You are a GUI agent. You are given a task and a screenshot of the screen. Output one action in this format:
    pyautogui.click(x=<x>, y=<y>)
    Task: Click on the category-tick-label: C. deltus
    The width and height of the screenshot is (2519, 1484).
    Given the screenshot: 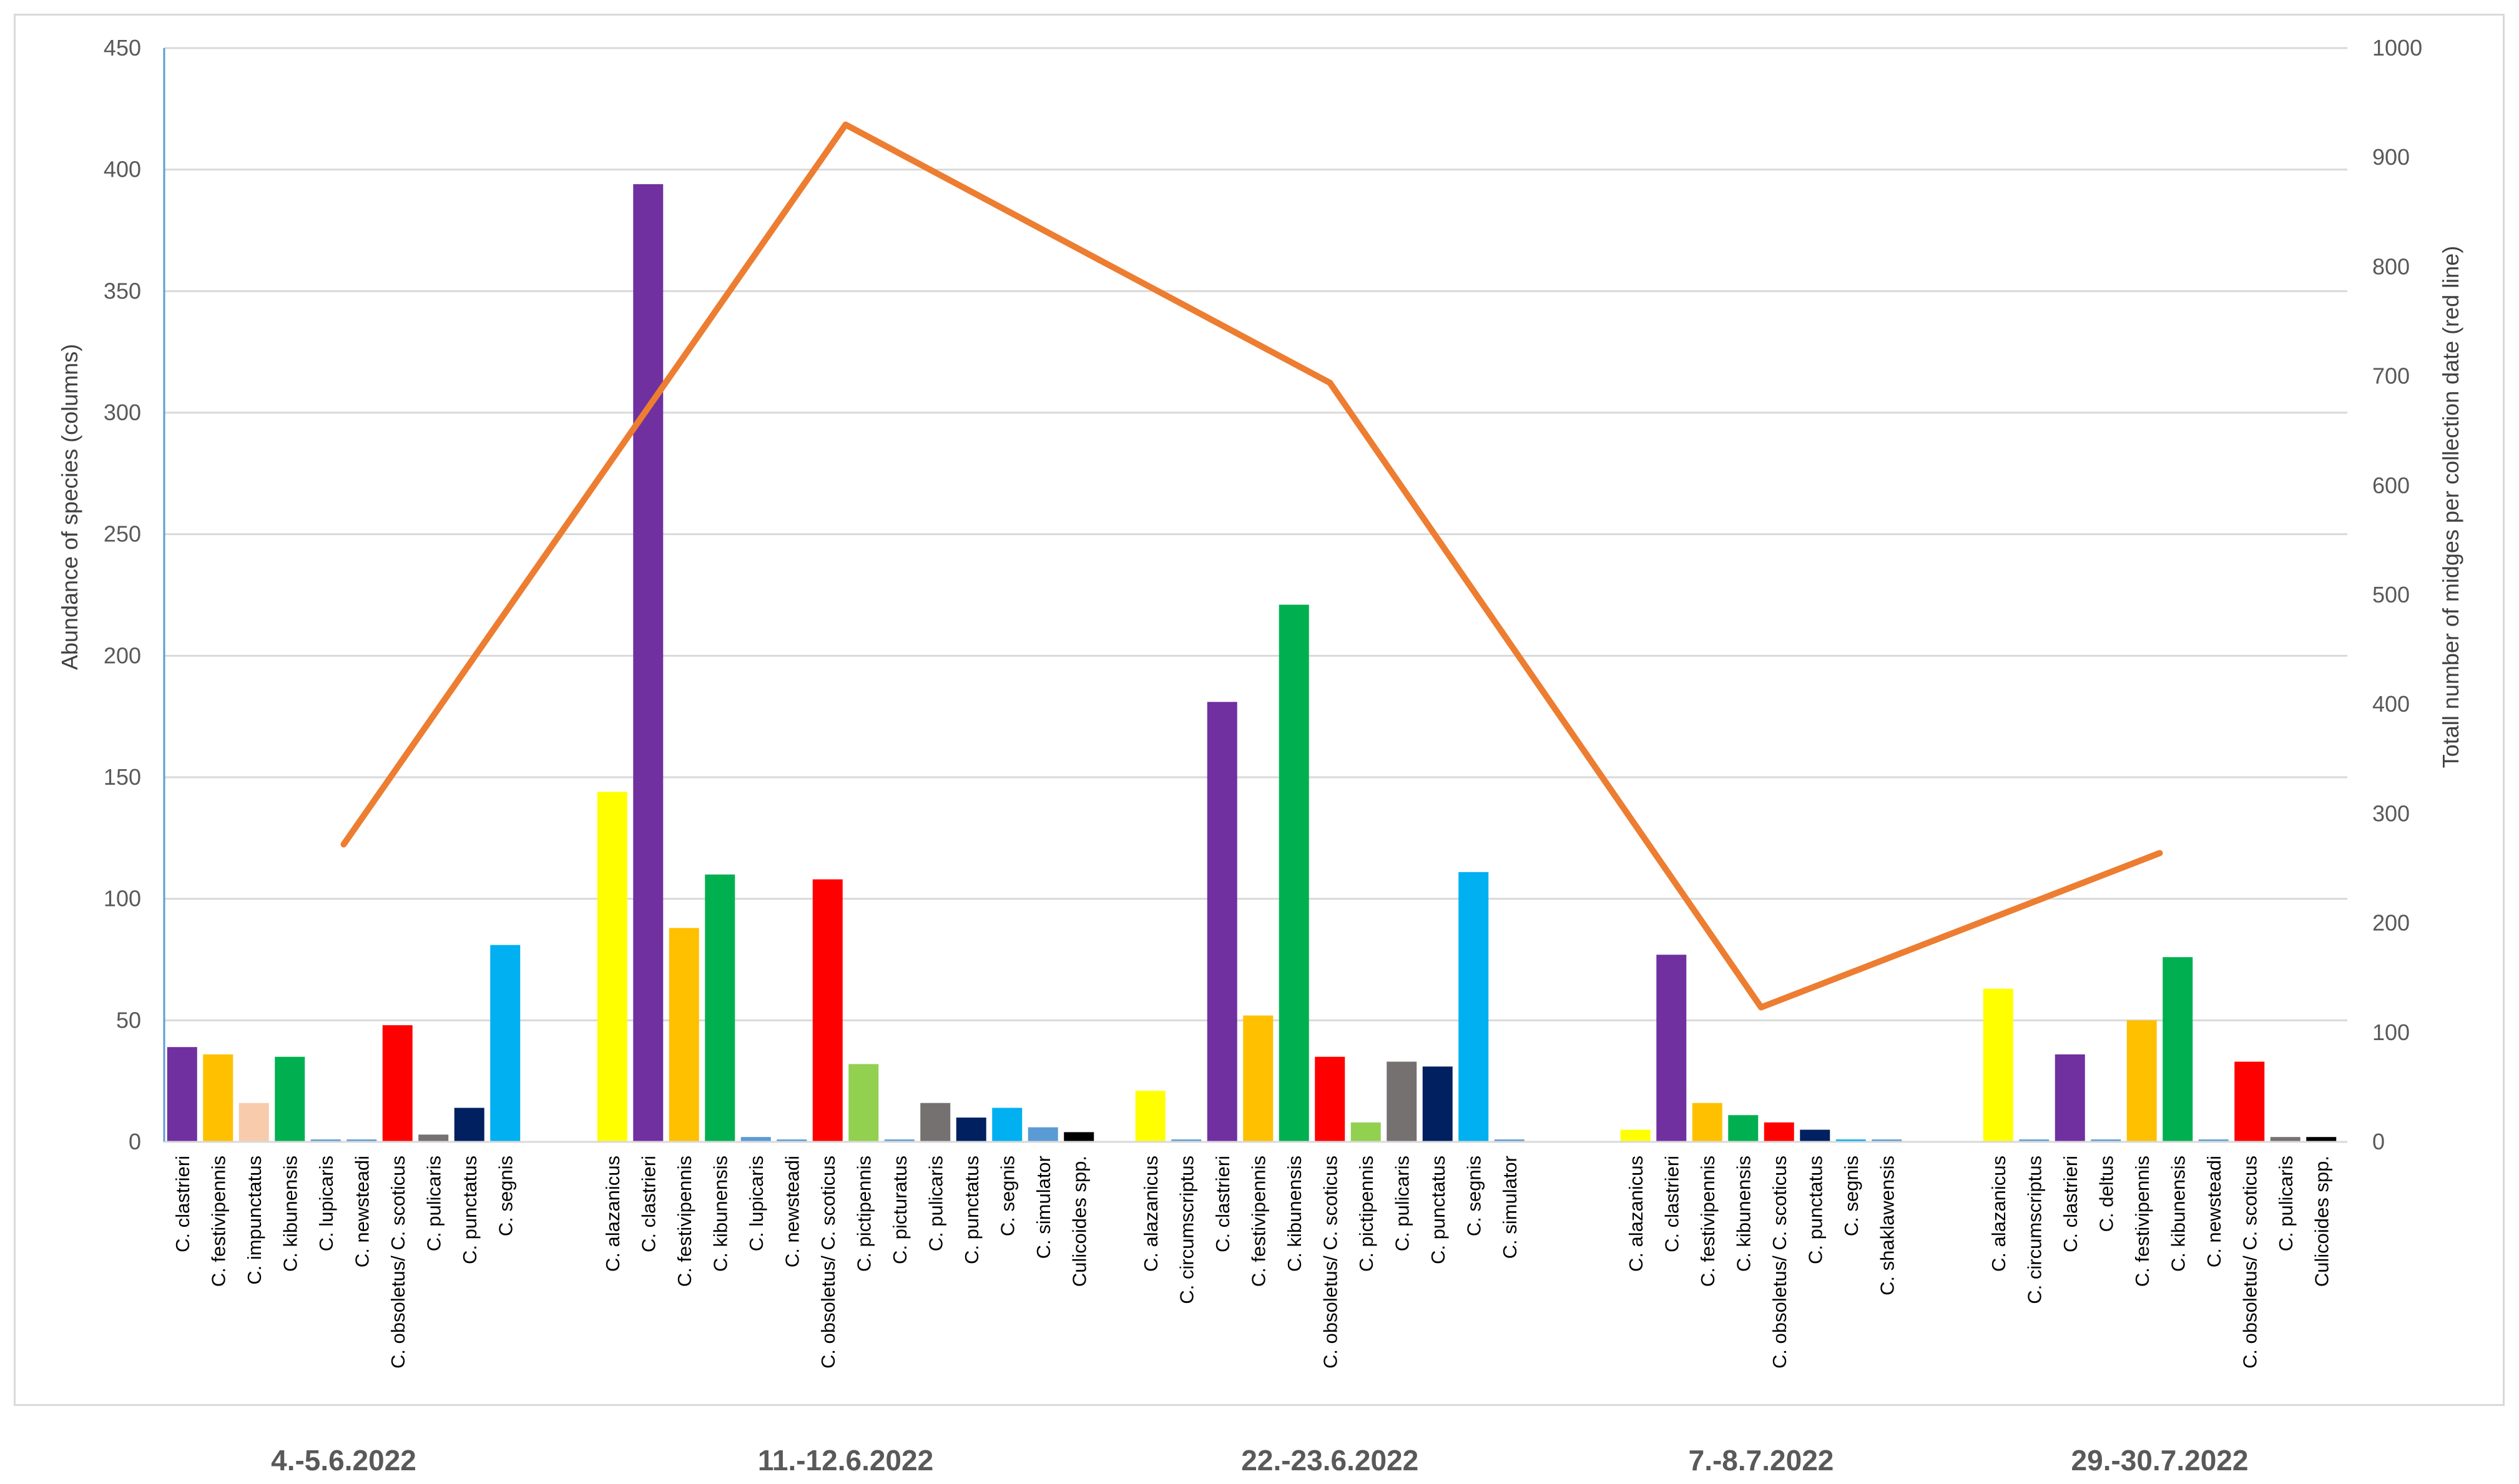 What is the action you would take?
    pyautogui.click(x=2106, y=1194)
    